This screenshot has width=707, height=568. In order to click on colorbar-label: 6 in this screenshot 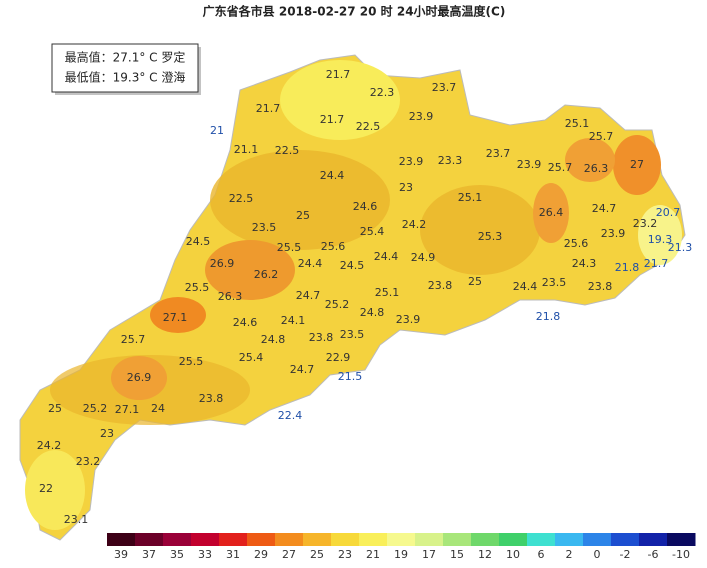, I will do `click(541, 554)`.